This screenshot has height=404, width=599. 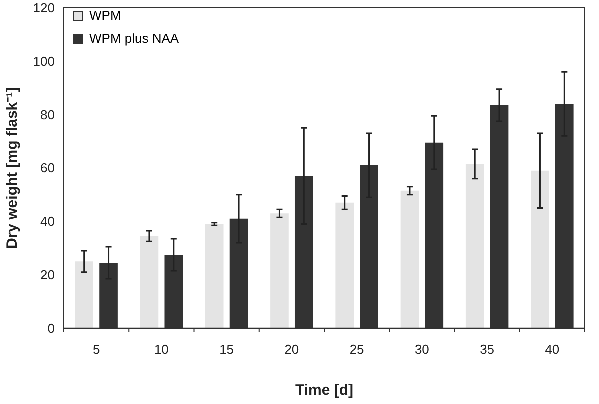 I want to click on y-tick-label: 20, so click(x=47, y=275).